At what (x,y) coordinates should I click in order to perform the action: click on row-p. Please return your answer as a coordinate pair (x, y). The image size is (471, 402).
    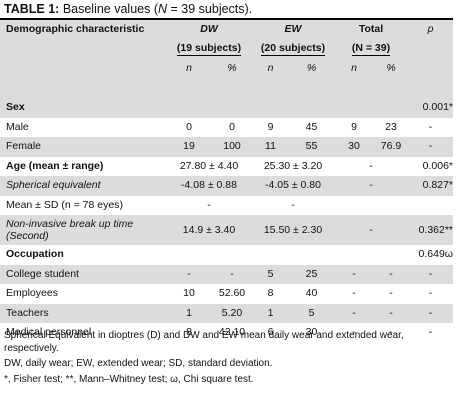
    Looking at the image, I should click on (430, 206).